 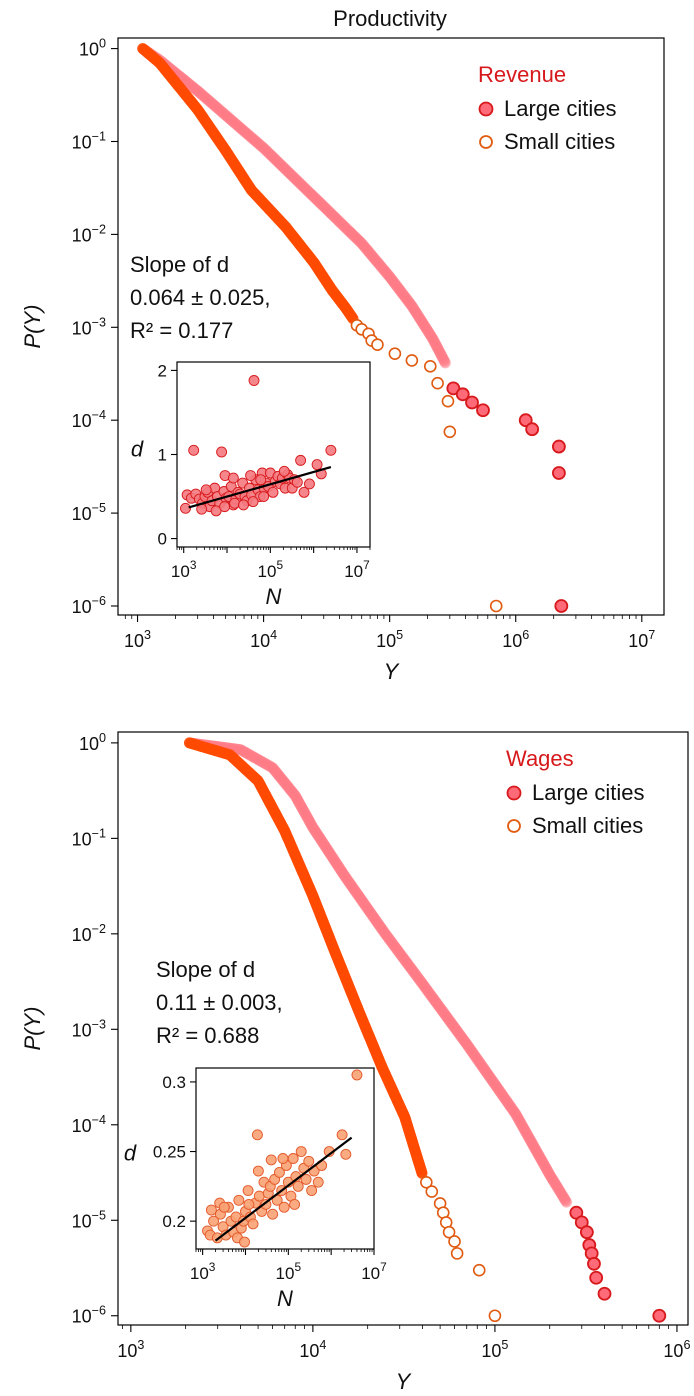 I want to click on legend-marker-small-cities, so click(x=486, y=142).